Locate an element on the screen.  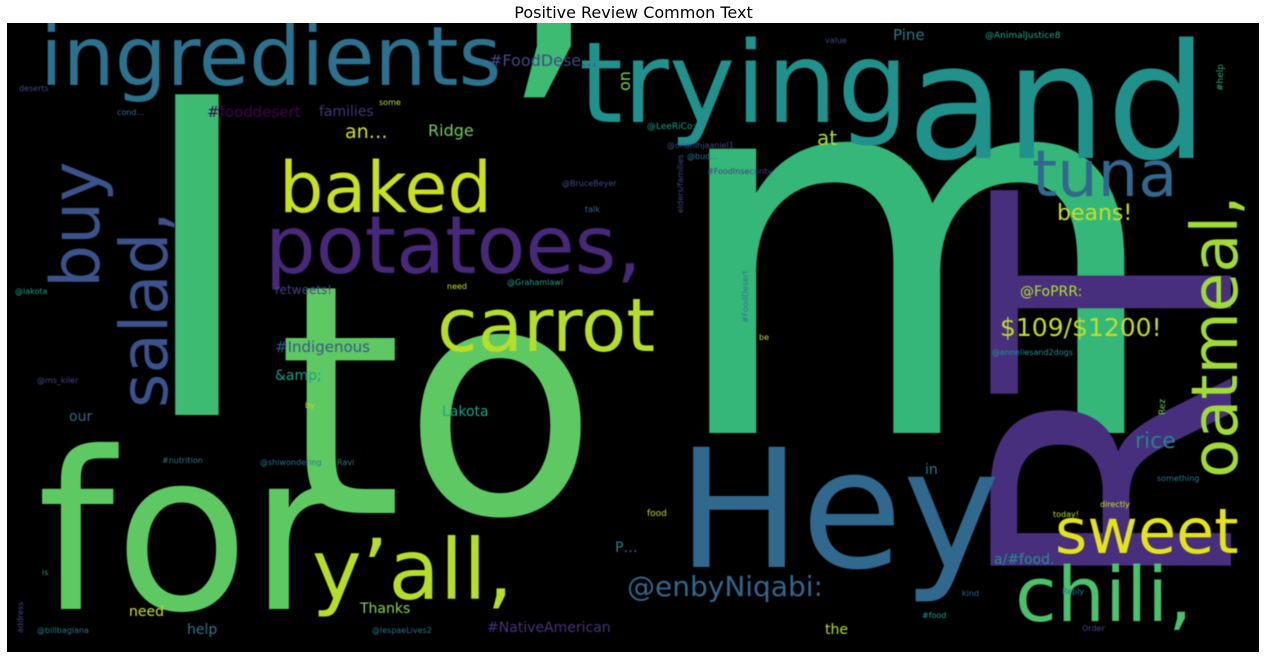
word-cloud-word: #NativeAmerican is located at coordinates (549, 628).